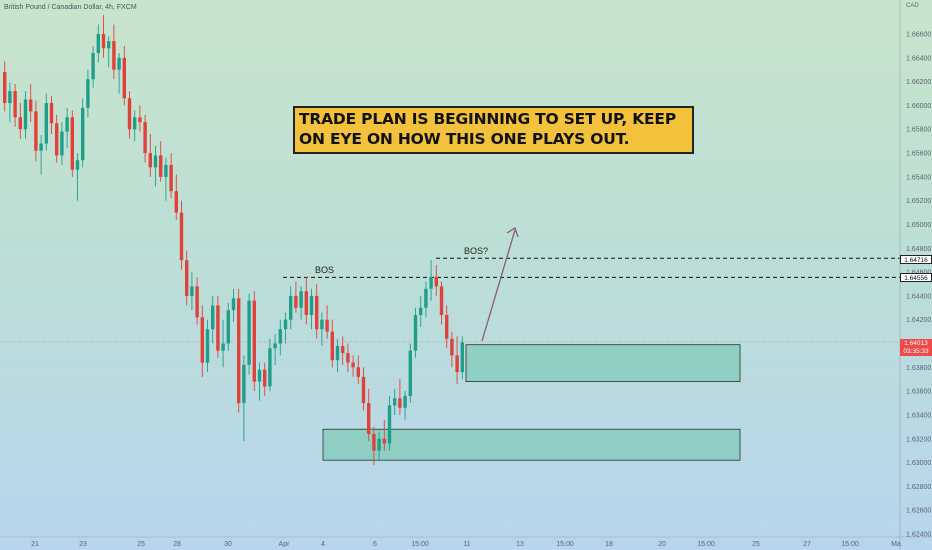  What do you see at coordinates (916, 277) in the screenshot?
I see `level-low-price-tag: 1.64556` at bounding box center [916, 277].